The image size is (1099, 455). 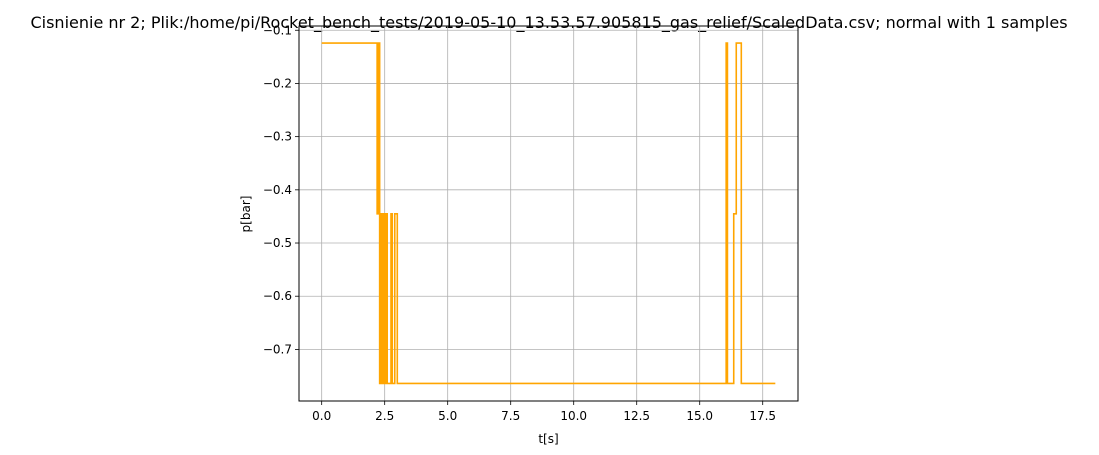 I want to click on y-tick-label: −0.2, so click(x=277, y=83).